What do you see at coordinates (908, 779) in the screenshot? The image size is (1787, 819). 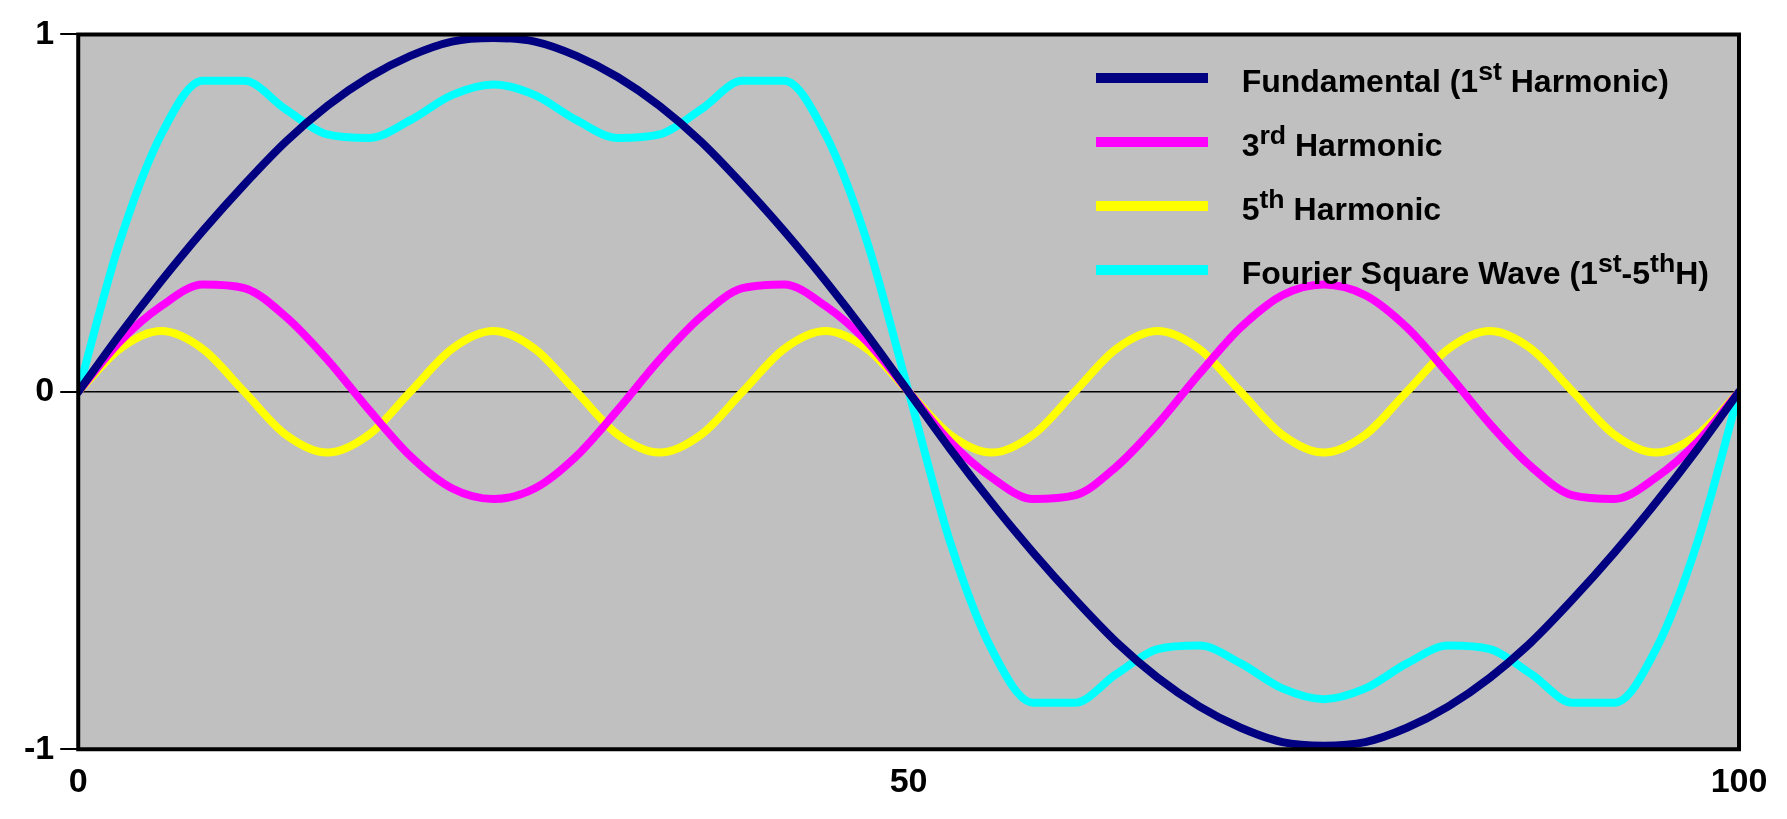 I see `x-tick-label: 50` at bounding box center [908, 779].